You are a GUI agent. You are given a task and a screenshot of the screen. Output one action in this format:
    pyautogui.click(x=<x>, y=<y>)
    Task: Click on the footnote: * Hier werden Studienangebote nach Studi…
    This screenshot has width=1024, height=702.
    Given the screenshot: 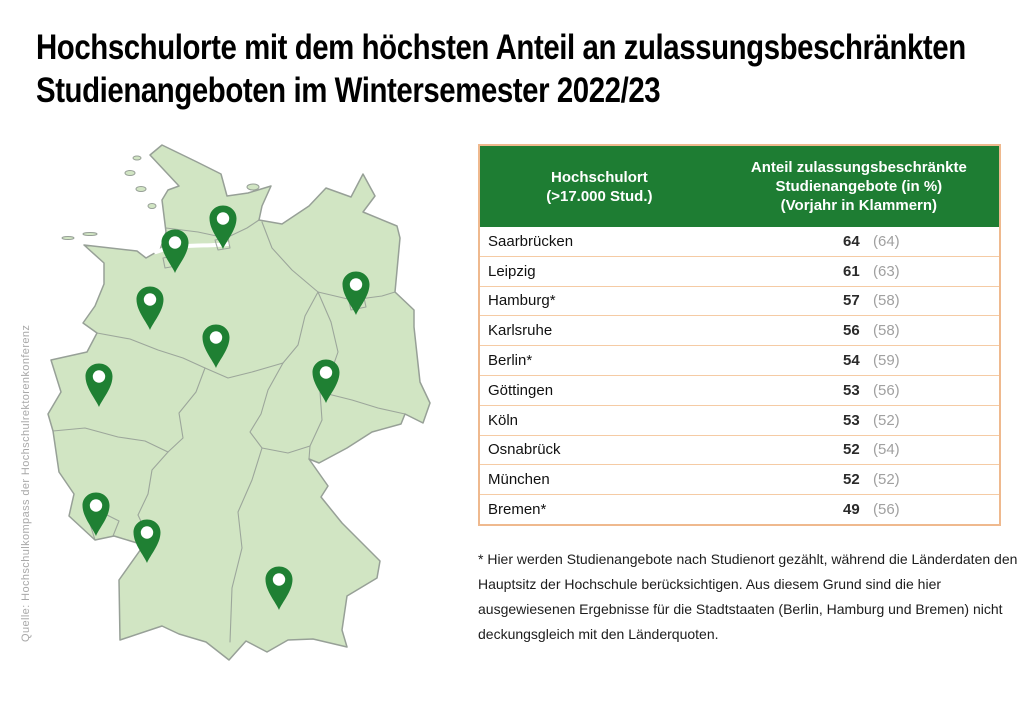 What is the action you would take?
    pyautogui.click(x=748, y=596)
    